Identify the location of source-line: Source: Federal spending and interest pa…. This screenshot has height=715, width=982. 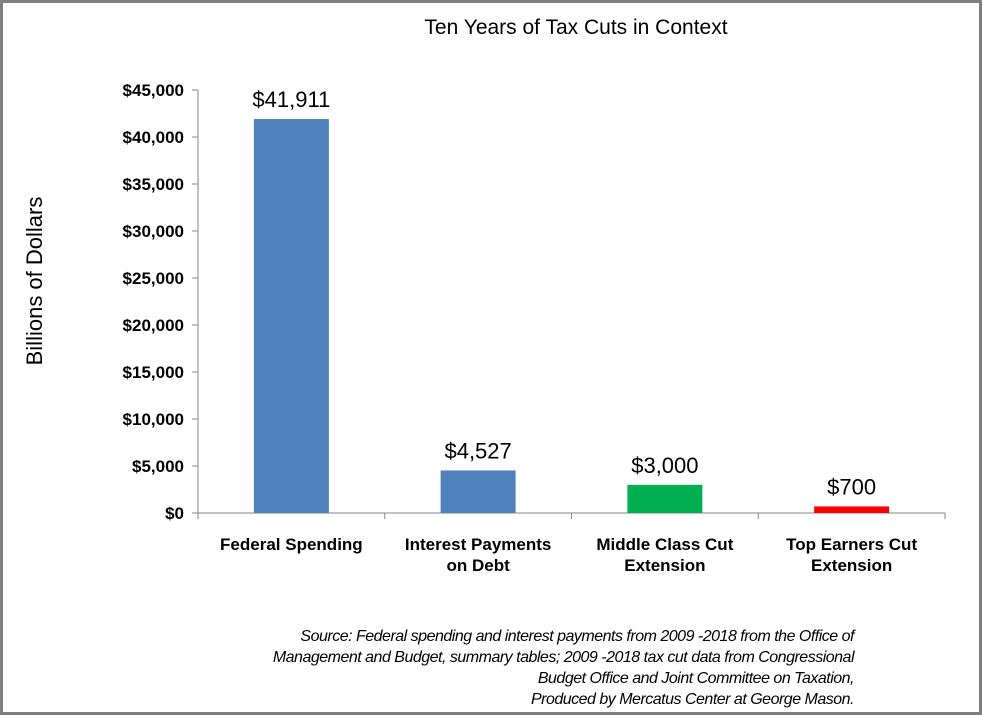
(577, 636).